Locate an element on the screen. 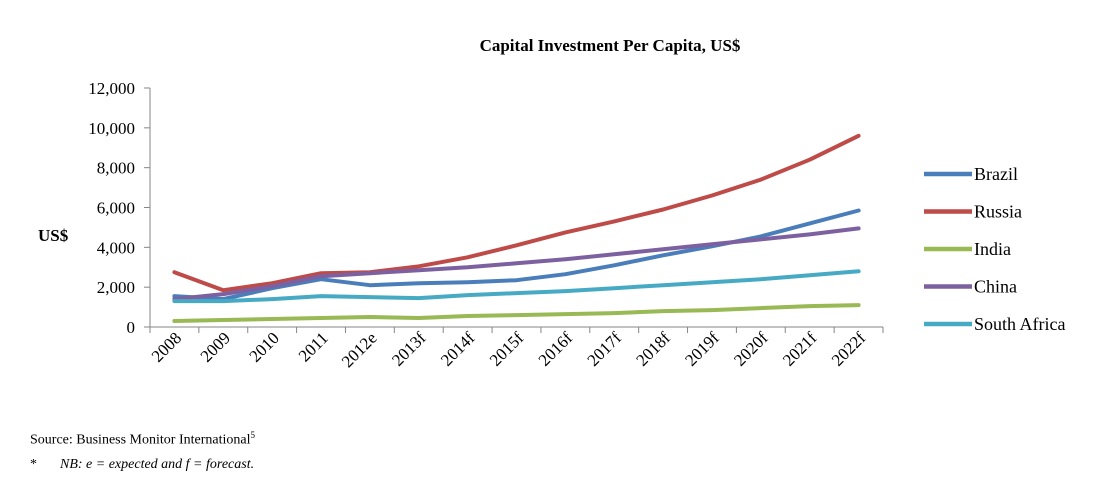 This screenshot has height=478, width=1119. x-tick-label: 2008 is located at coordinates (166, 346).